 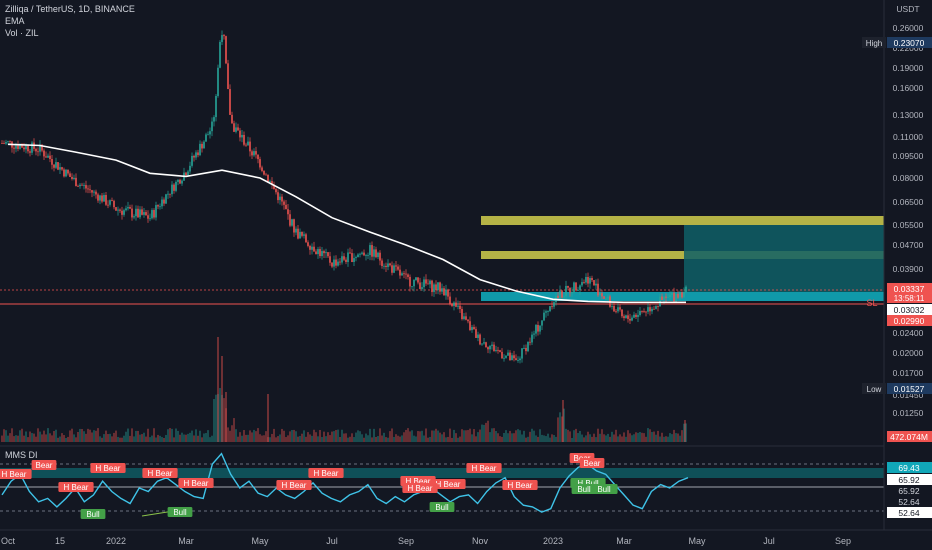 What do you see at coordinates (22, 33) in the screenshot?
I see `volume-legend: Vol · ZIL` at bounding box center [22, 33].